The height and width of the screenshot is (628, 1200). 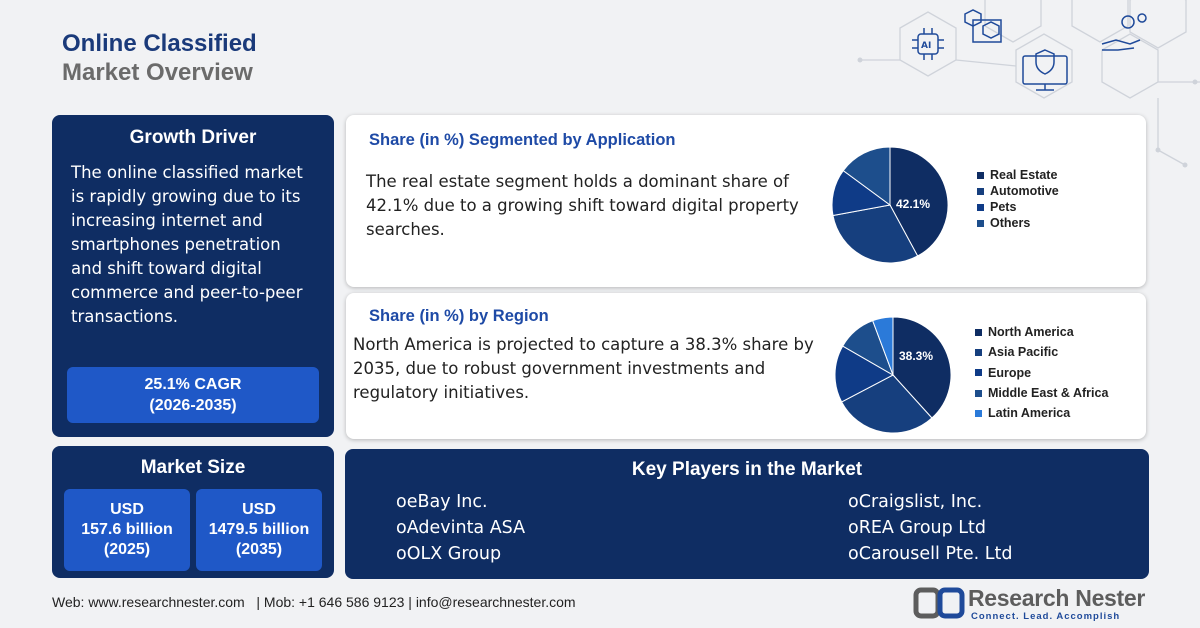 I want to click on legend-item: Asia Pacific, so click(x=1041, y=352).